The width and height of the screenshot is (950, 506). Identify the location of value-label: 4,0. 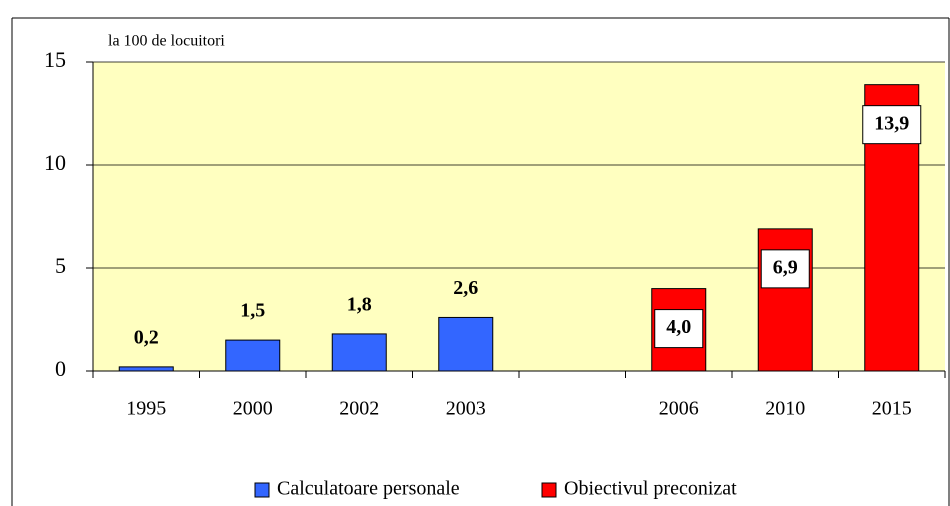
(678, 327).